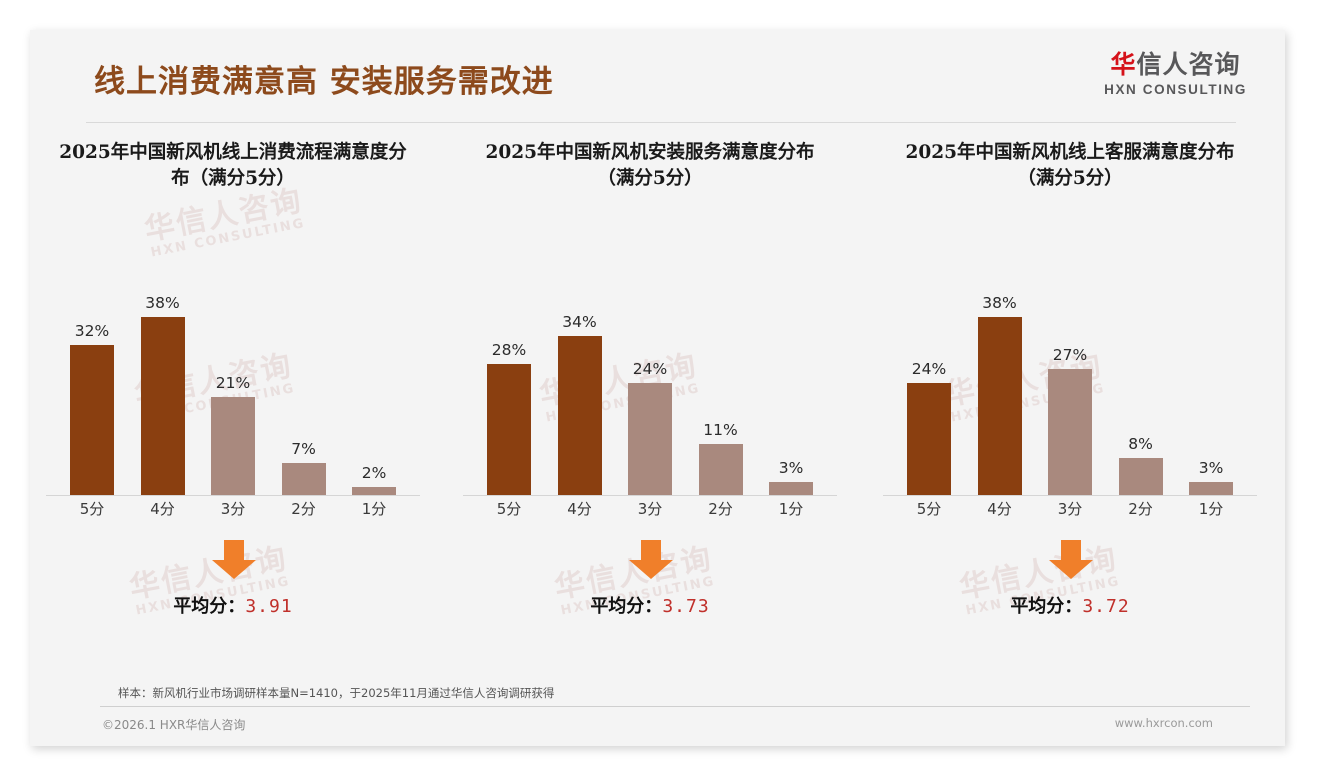  What do you see at coordinates (657, 76) in the screenshot?
I see `slide-header: 线上消费满意高 安装服务需改进 华信人咨询 HXN CONSULTING` at bounding box center [657, 76].